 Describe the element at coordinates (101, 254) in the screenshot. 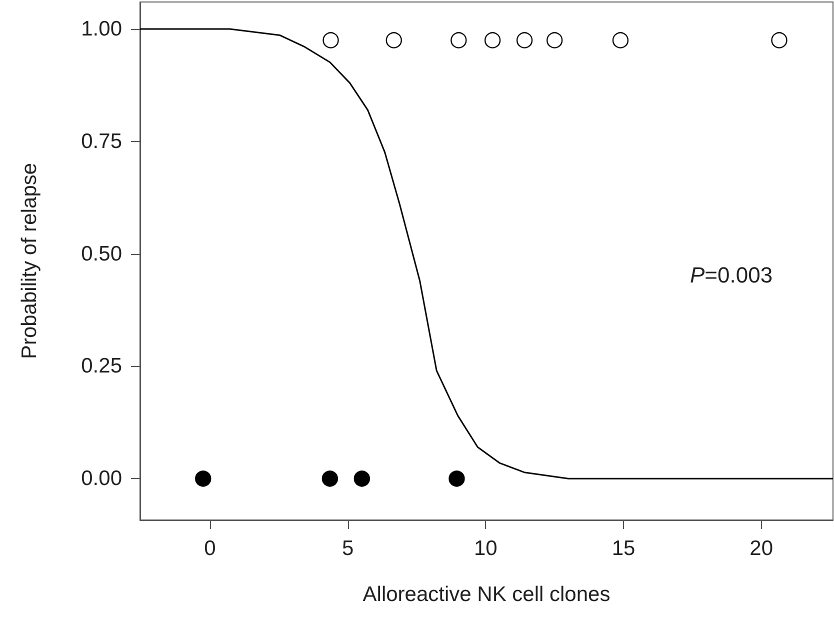

I see `y-tick-label: 0.50` at that location.